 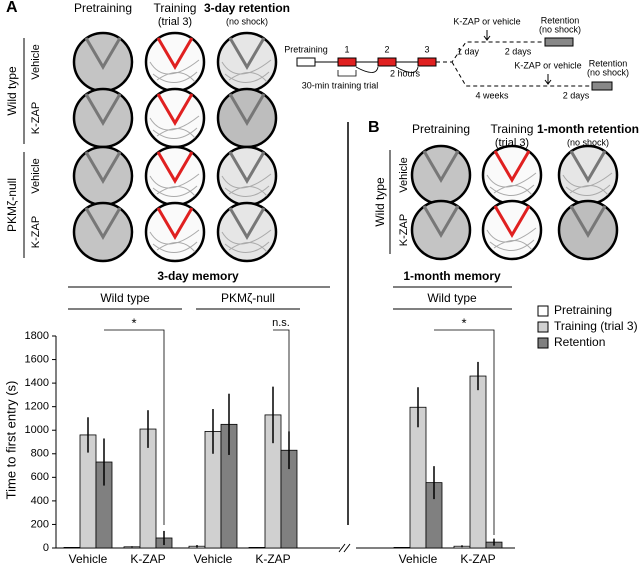 I want to click on timeline-branch, so click(x=514, y=64).